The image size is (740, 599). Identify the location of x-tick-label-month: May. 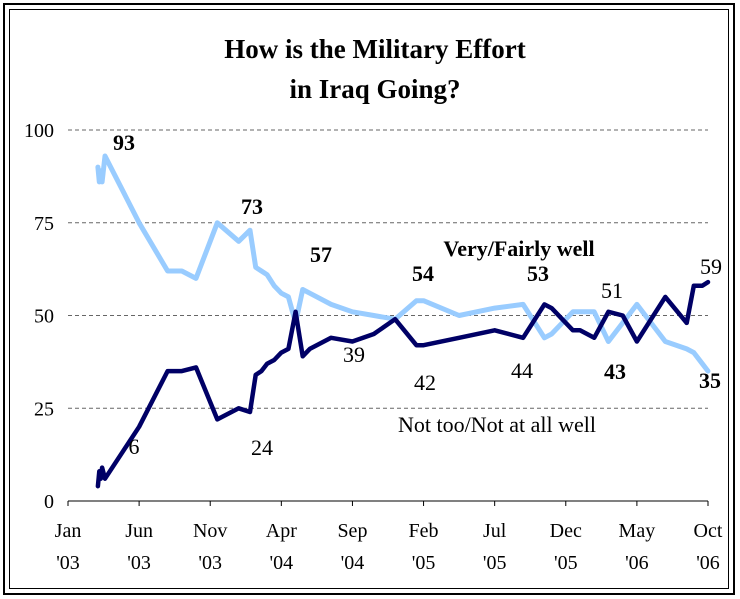
(637, 531).